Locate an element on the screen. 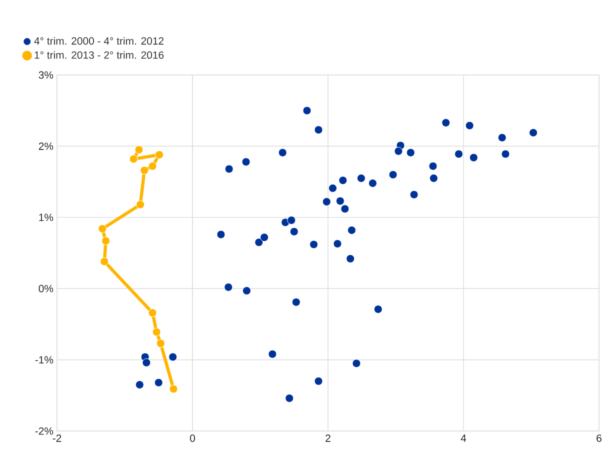 Image resolution: width=603 pixels, height=461 pixels. y-tick-label: 1% is located at coordinates (46, 218).